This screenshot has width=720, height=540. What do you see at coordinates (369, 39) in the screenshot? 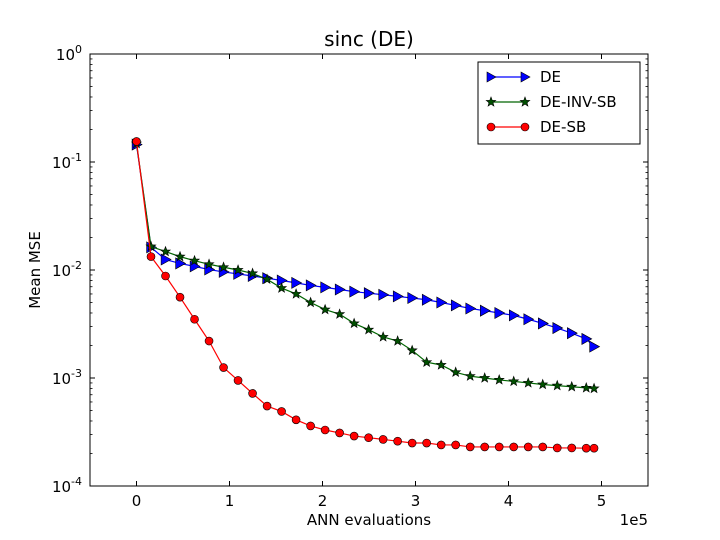
I see `chart-title: sinc (DE)` at bounding box center [369, 39].